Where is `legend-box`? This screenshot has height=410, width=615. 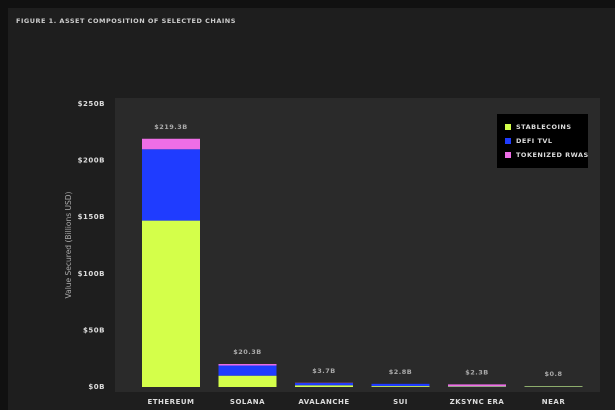
legend-box is located at coordinates (542, 141).